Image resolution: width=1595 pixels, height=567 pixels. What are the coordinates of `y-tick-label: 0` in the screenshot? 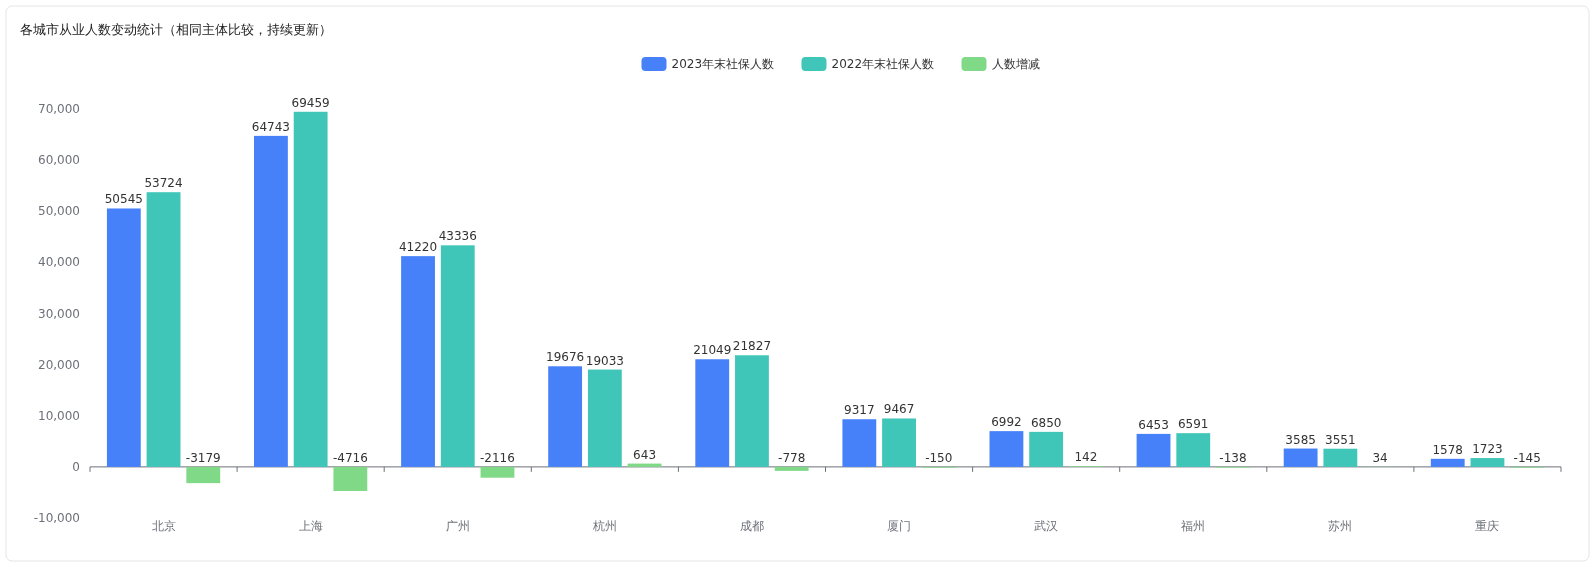 It's located at (76, 466).